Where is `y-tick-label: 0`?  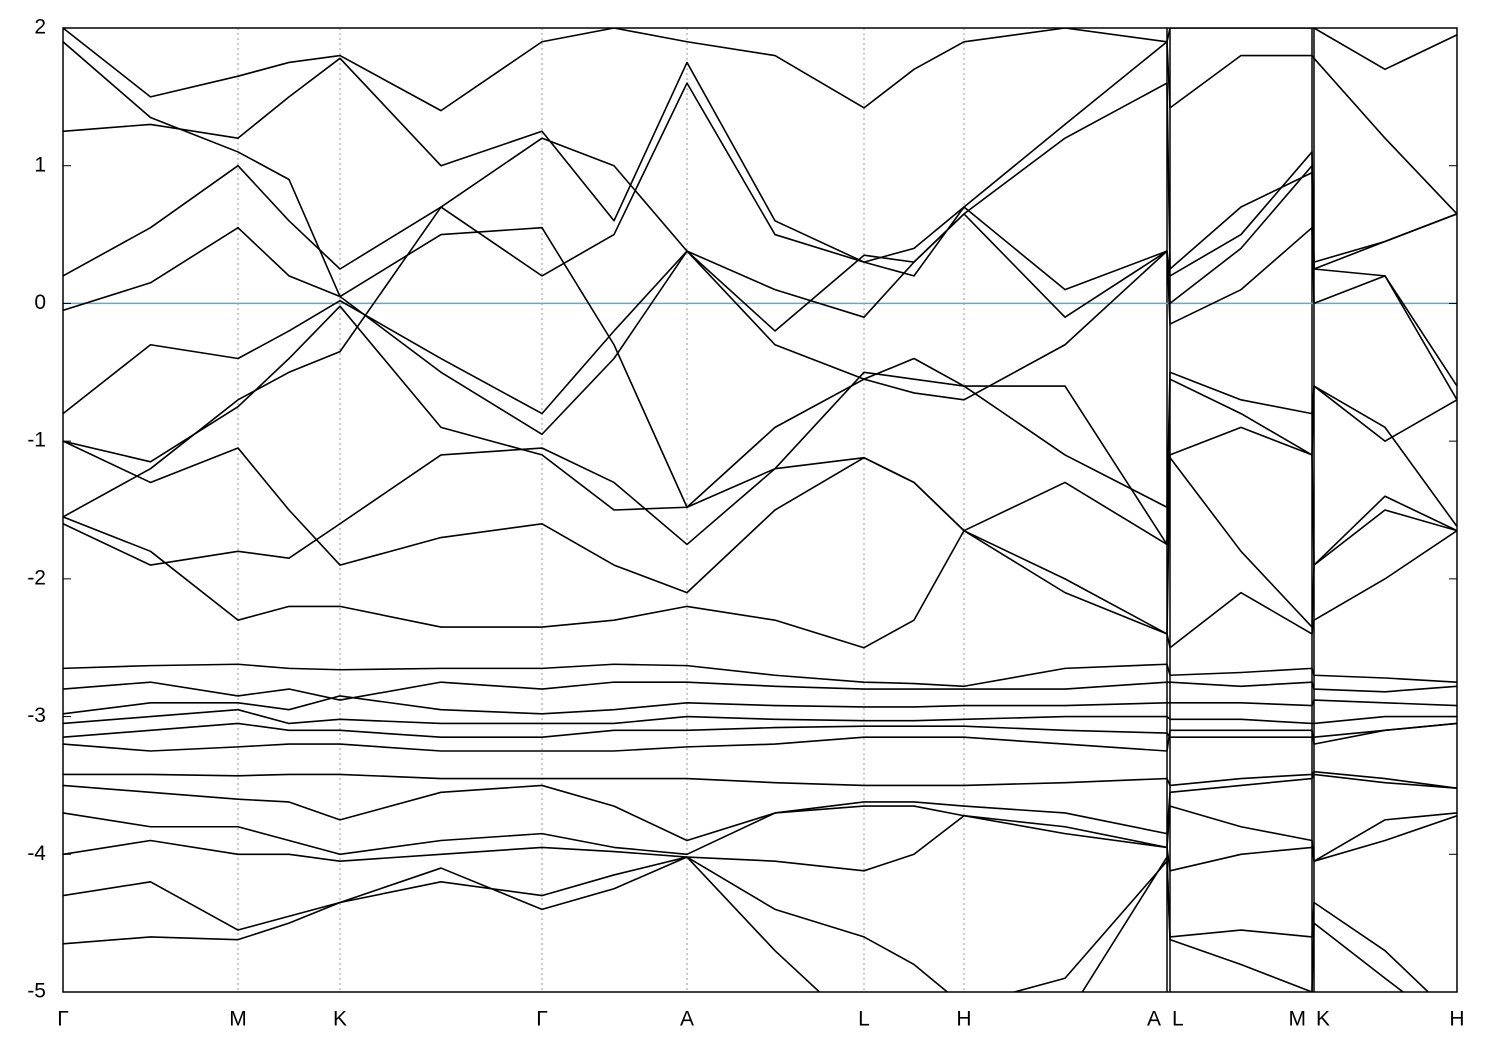 y-tick-label: 0 is located at coordinates (40, 302).